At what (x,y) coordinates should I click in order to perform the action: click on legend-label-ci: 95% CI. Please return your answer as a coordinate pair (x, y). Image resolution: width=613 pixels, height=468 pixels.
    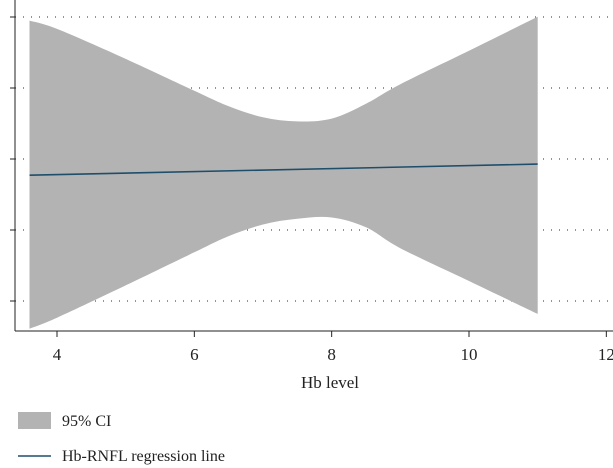
    Looking at the image, I should click on (86, 421).